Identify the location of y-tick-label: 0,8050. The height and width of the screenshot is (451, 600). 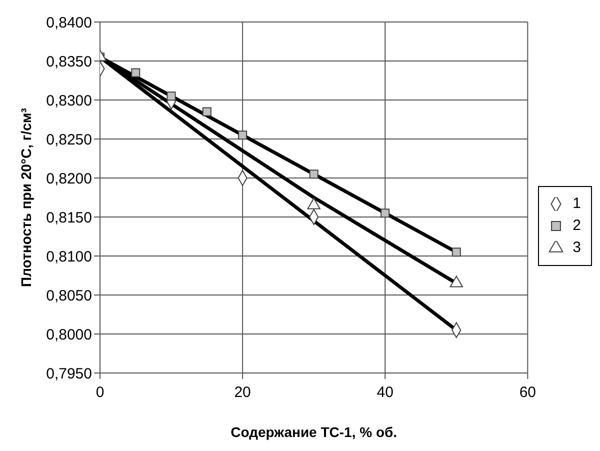
(69, 295).